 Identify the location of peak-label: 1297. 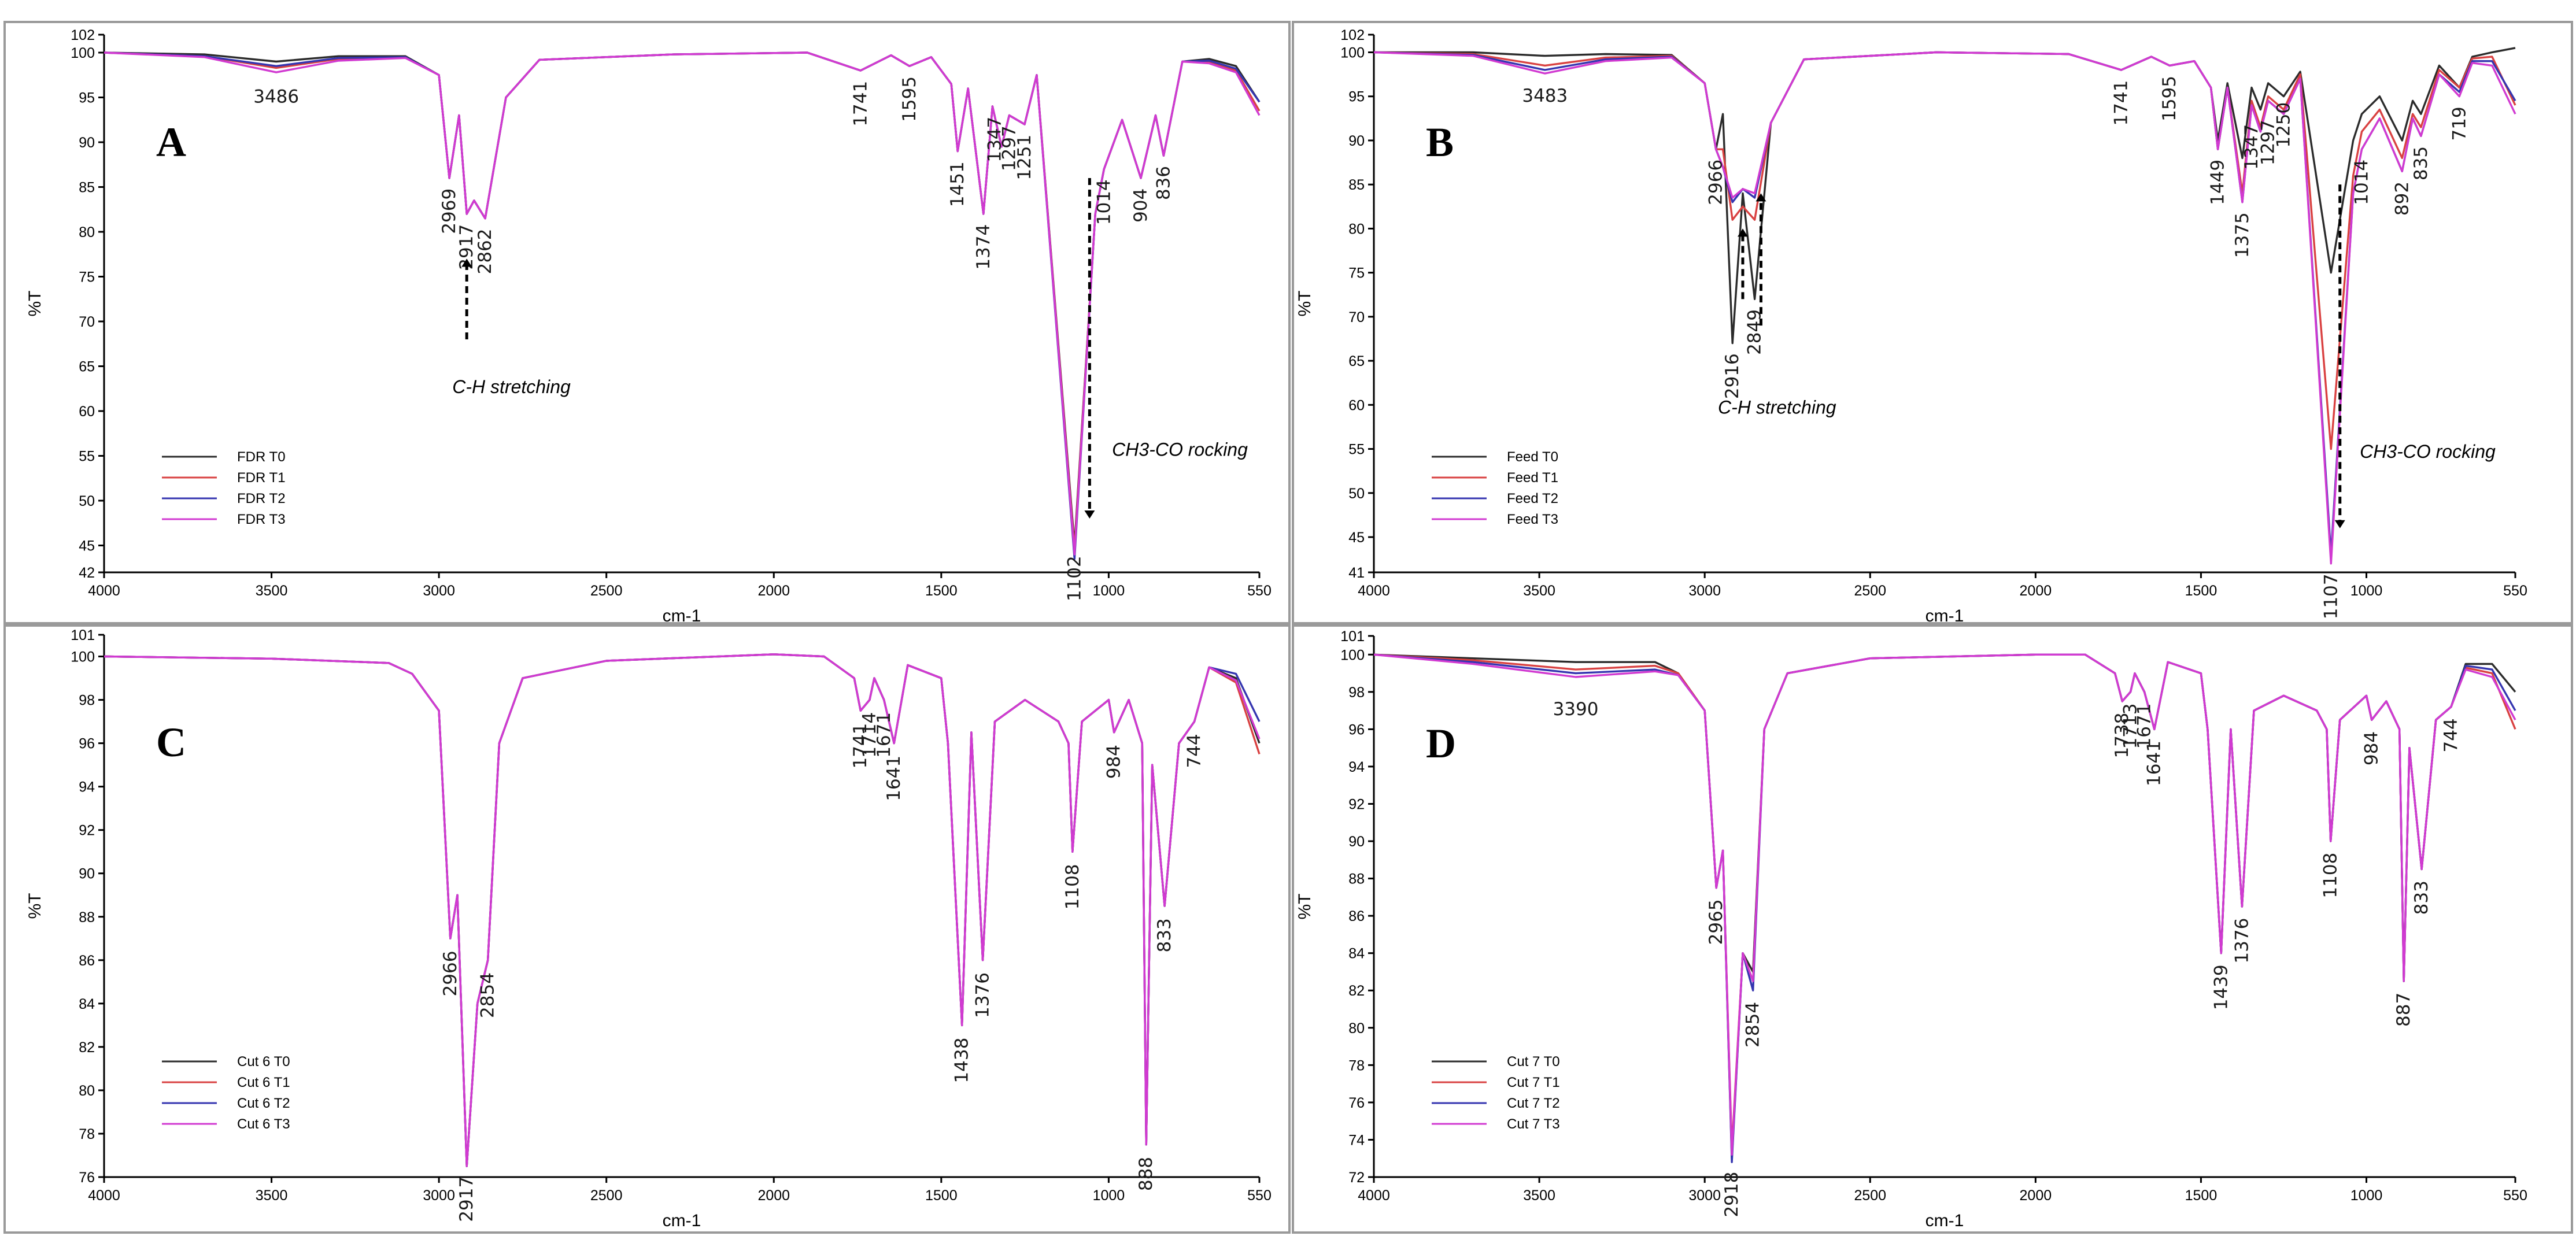
(2268, 143).